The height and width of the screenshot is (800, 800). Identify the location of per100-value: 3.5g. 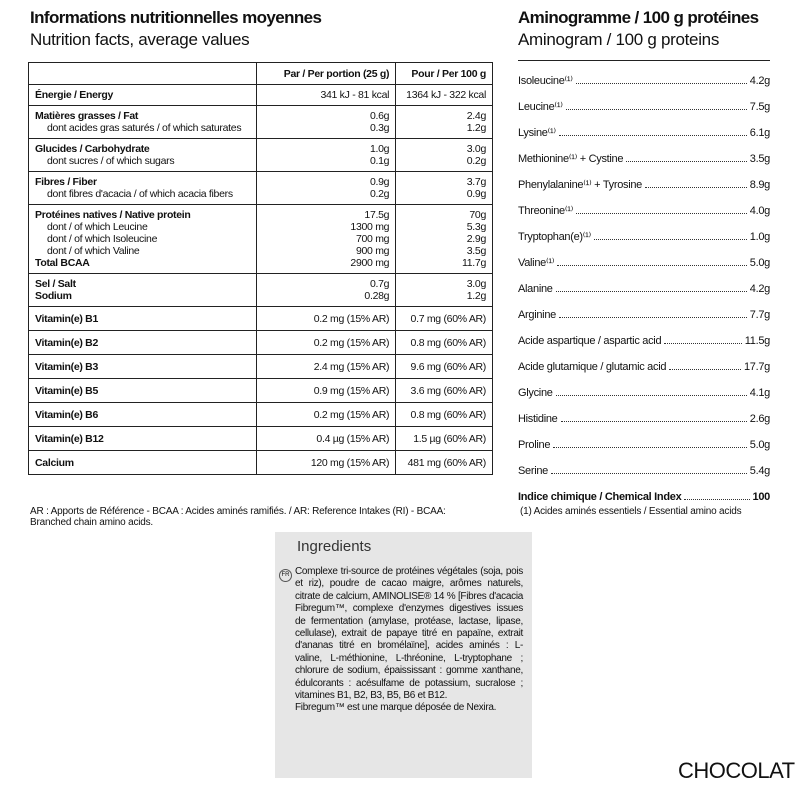
(444, 251).